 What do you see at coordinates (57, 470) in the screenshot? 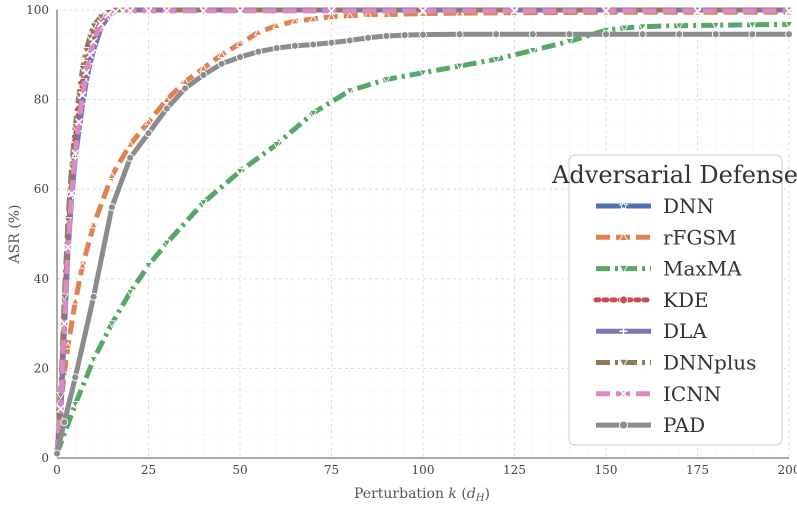
I see `x-tick-label: 0` at bounding box center [57, 470].